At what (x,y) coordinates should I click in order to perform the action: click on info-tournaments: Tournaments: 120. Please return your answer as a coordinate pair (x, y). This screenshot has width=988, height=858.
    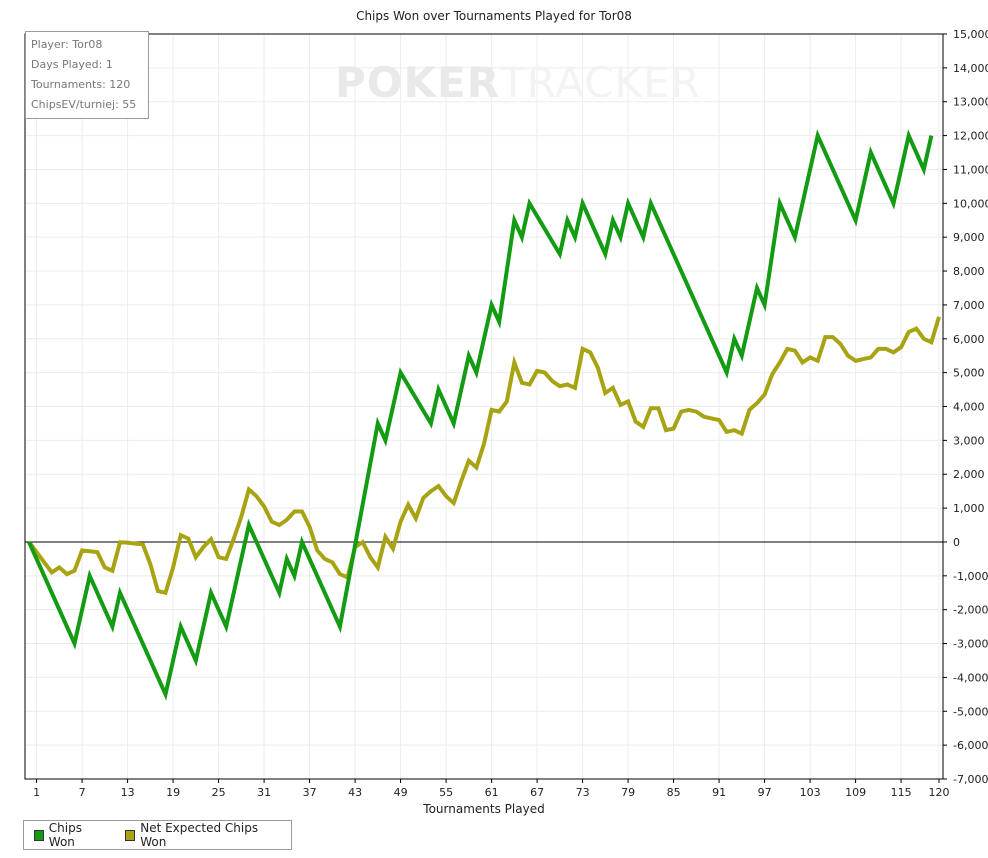
    Looking at the image, I should click on (81, 84).